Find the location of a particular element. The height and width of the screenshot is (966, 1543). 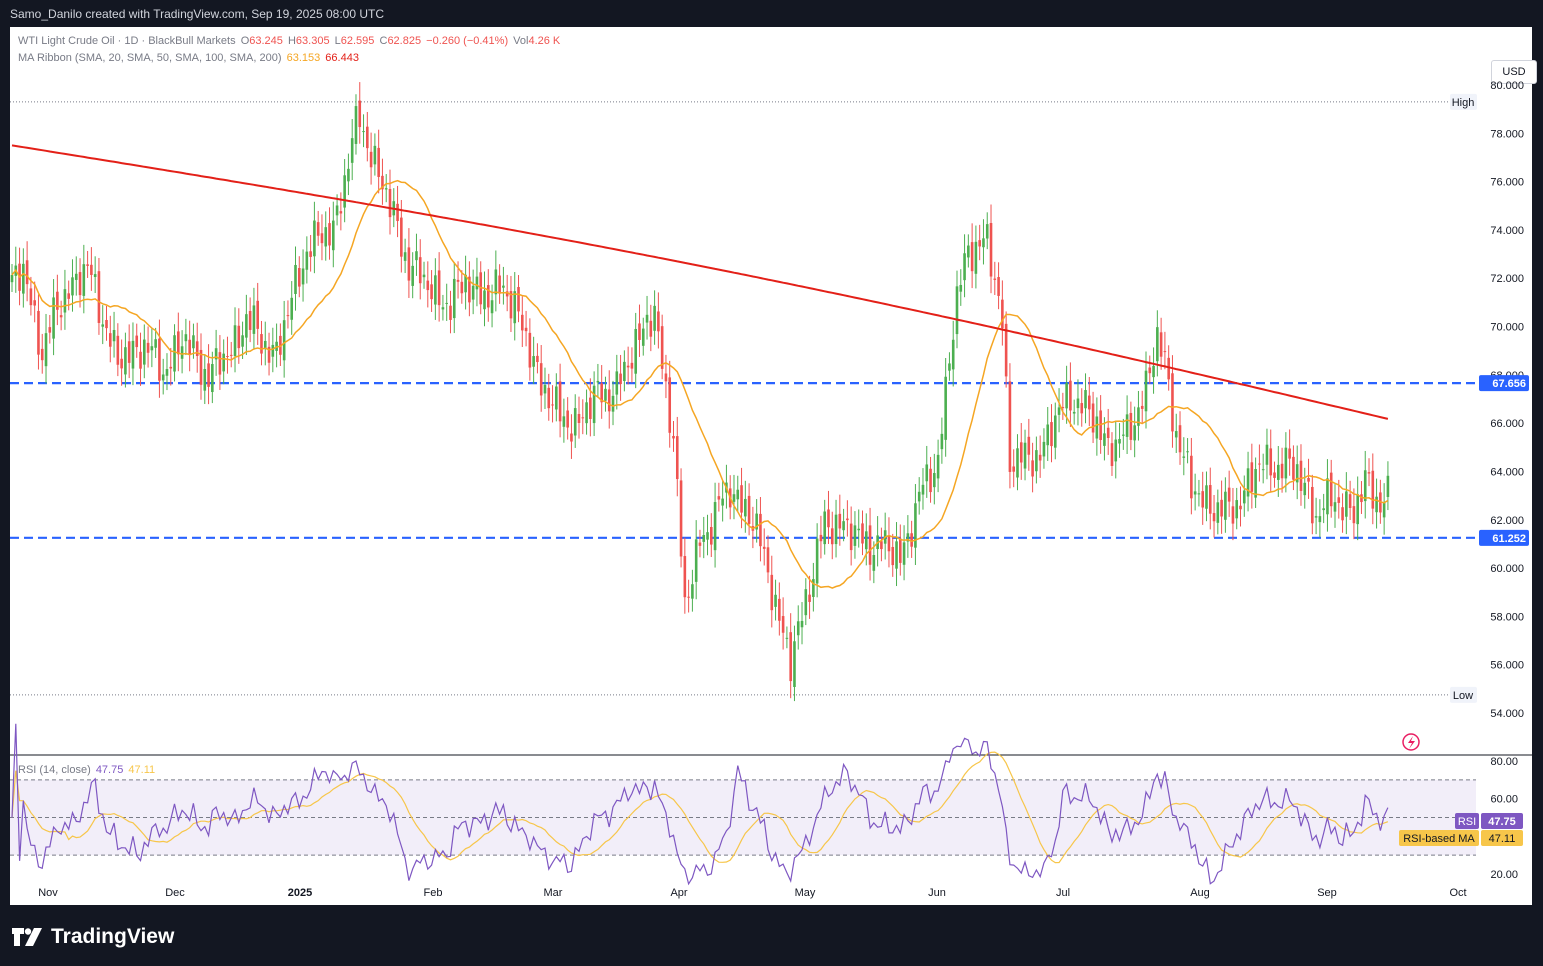

tradingview-logo: TradingView is located at coordinates (93, 937).